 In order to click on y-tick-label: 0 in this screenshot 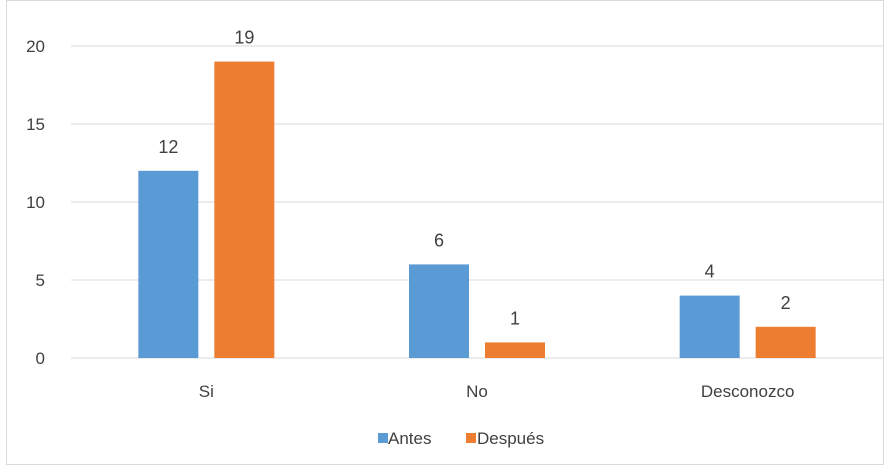, I will do `click(40, 358)`.